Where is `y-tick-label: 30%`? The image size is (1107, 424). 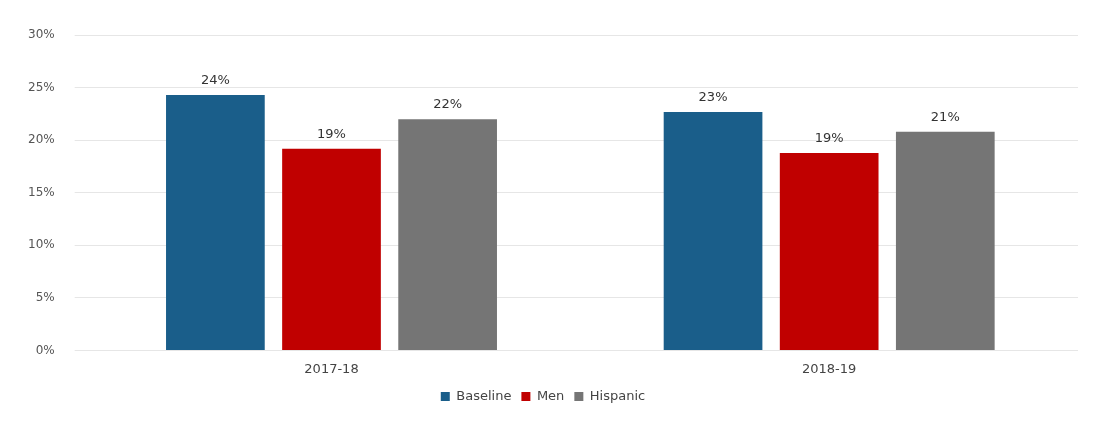 y-tick-label: 30% is located at coordinates (41, 34).